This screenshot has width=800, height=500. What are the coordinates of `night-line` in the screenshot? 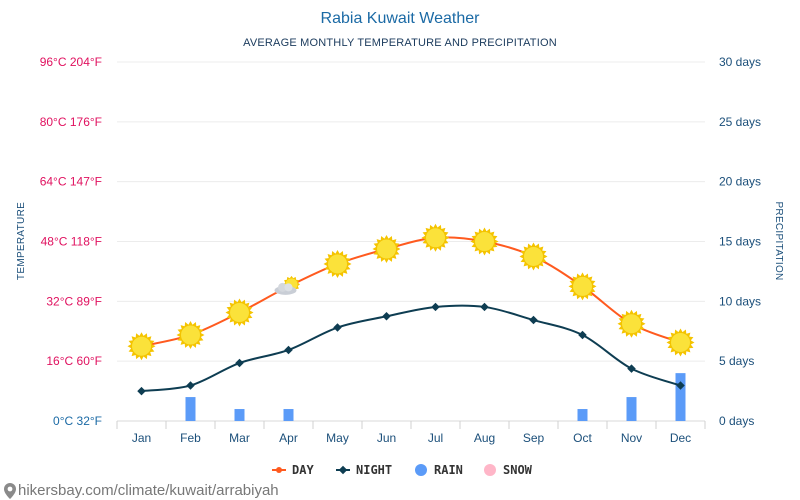 It's located at (411, 348).